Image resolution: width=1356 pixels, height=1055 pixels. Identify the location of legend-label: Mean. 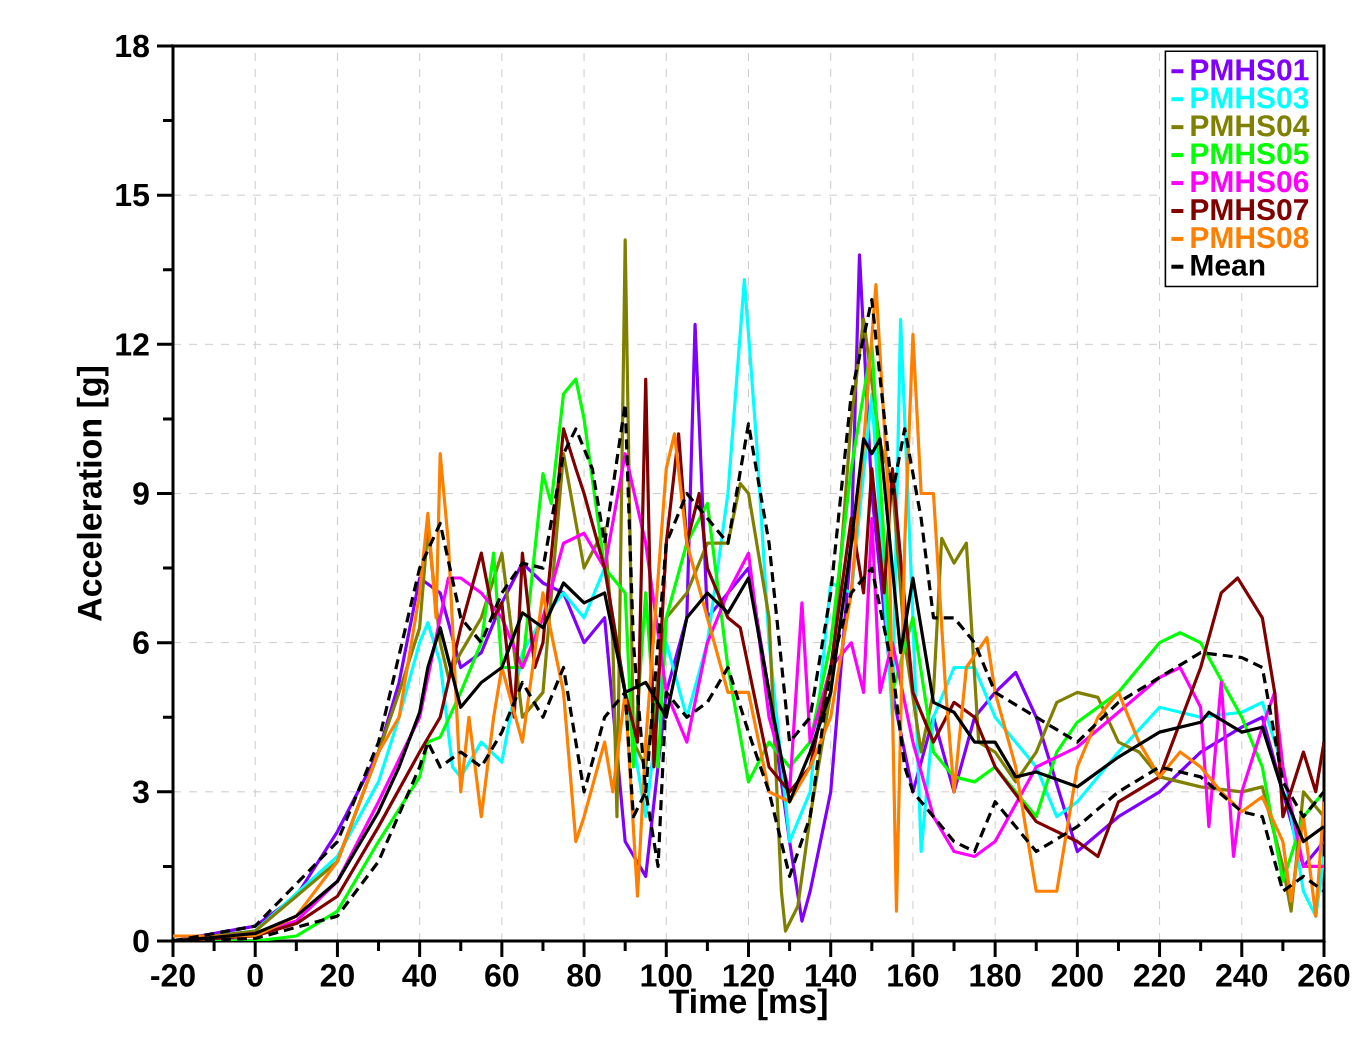
(1228, 265).